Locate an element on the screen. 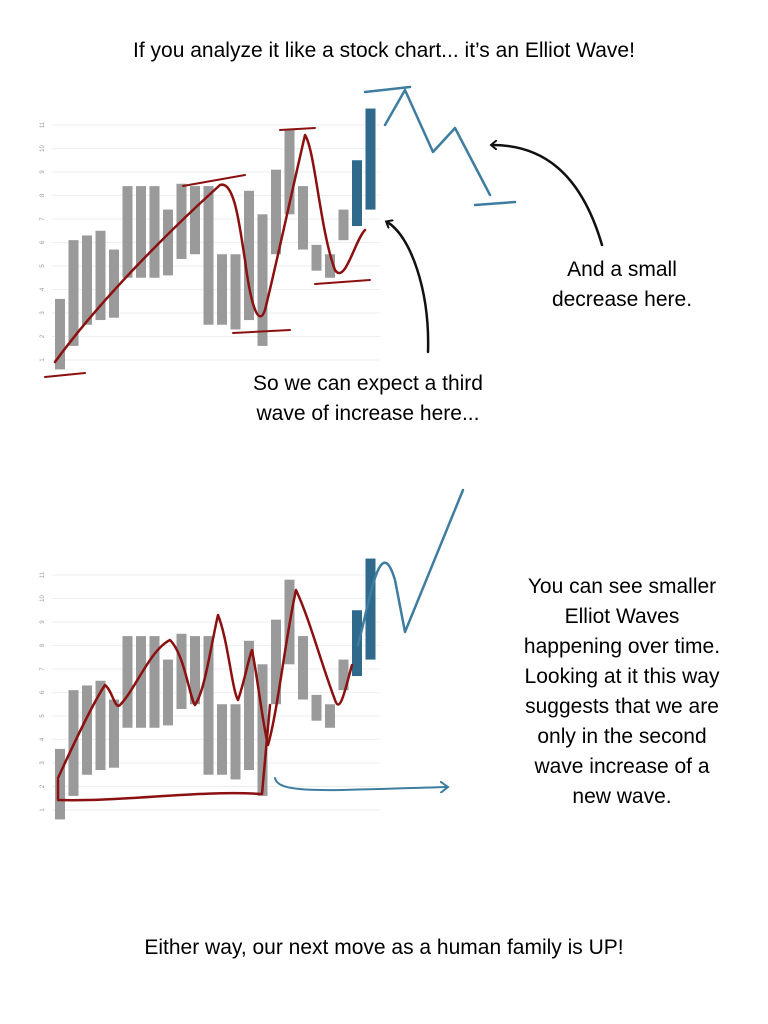  note-line: decrease here. is located at coordinates (622, 299).